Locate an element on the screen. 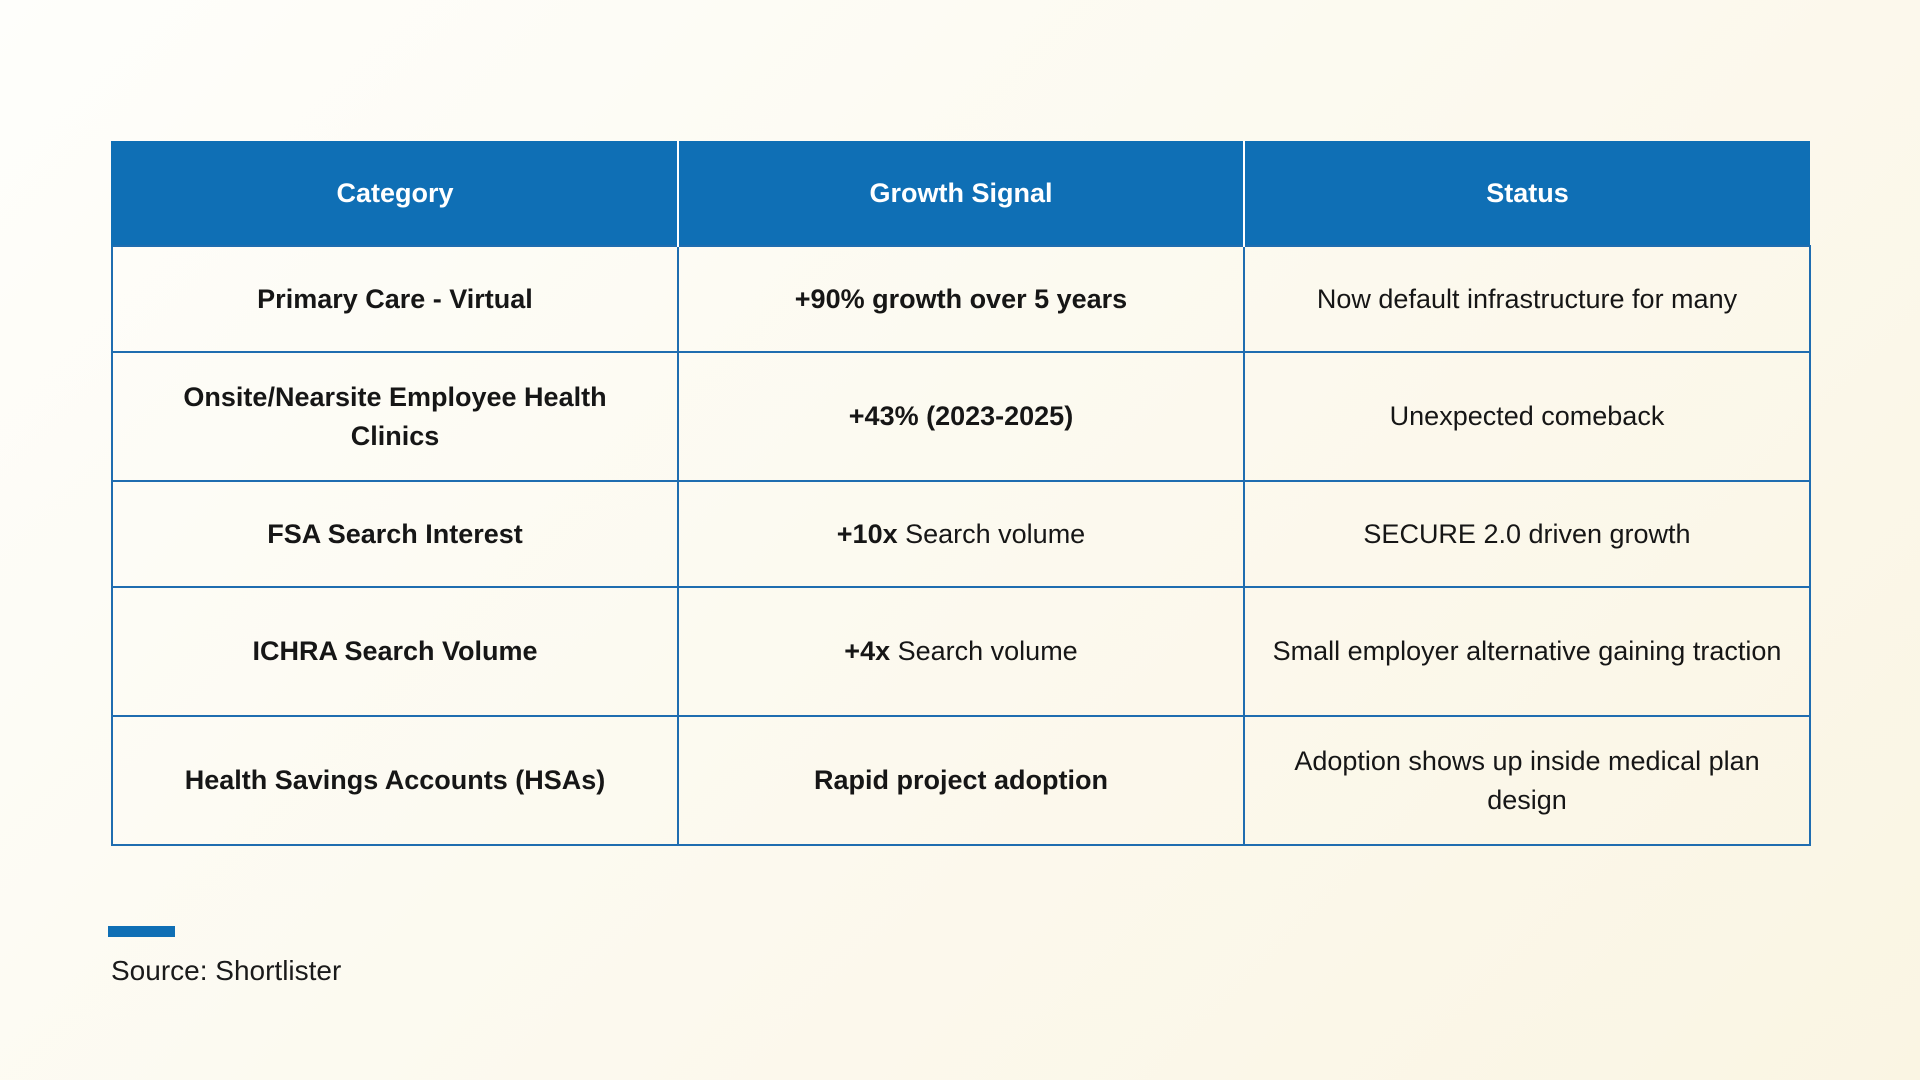 The height and width of the screenshot is (1080, 1920). growth-signal-cell: +90% growth over 5 years is located at coordinates (961, 299).